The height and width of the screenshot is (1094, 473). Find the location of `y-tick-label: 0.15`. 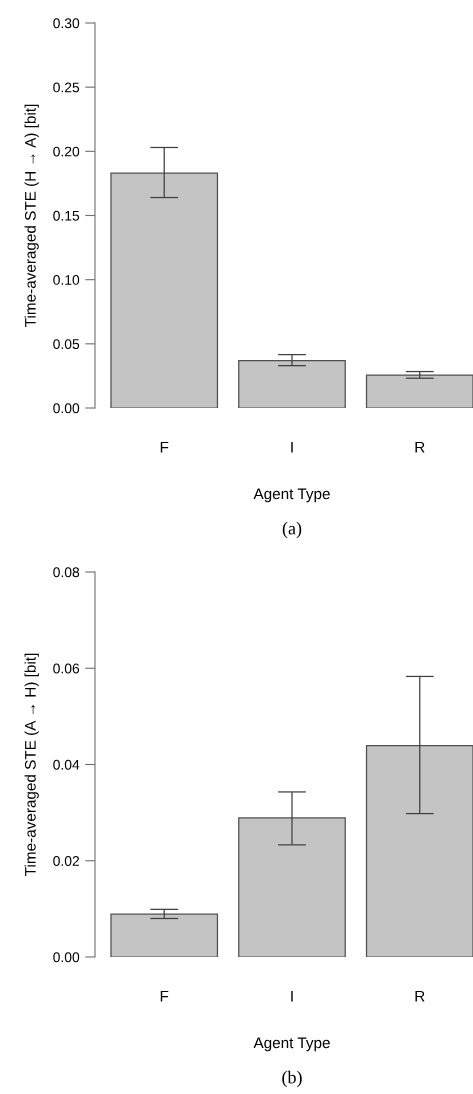

y-tick-label: 0.15 is located at coordinates (66, 215).